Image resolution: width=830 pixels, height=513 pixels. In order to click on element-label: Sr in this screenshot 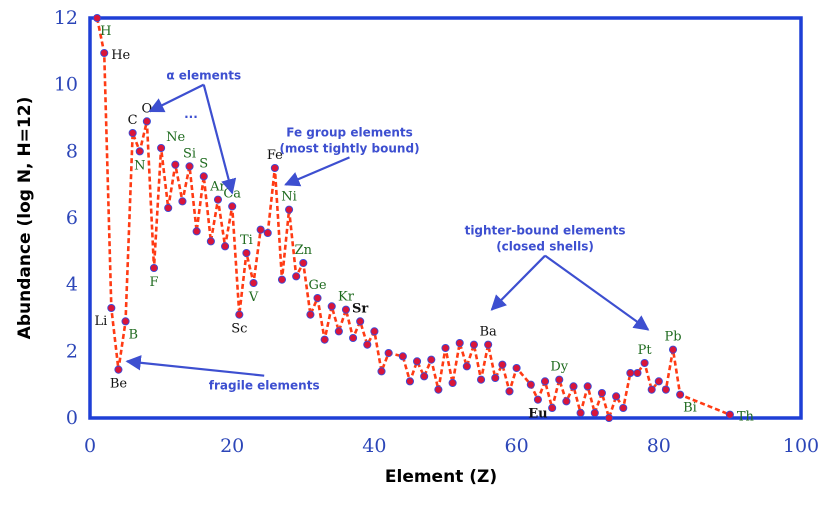, I will do `click(360, 308)`.